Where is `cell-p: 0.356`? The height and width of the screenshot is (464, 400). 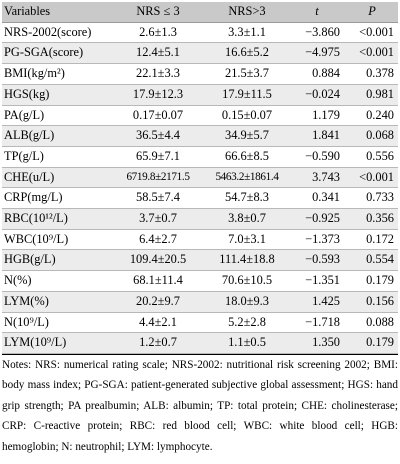
cell-p: 0.356 is located at coordinates (372, 219).